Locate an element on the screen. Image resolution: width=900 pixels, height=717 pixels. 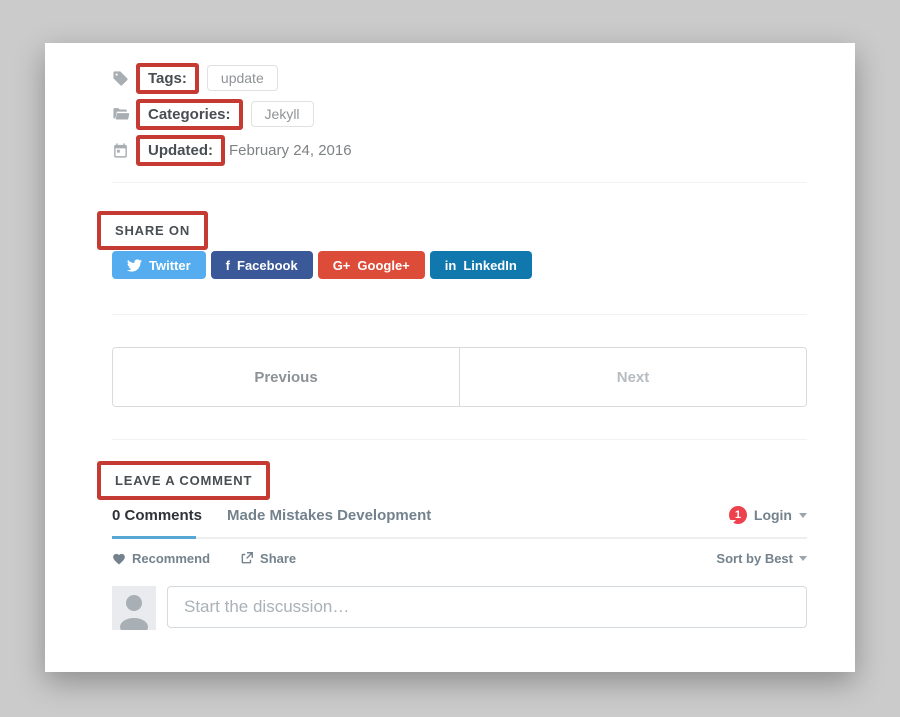
comment-composer is located at coordinates (459, 608).